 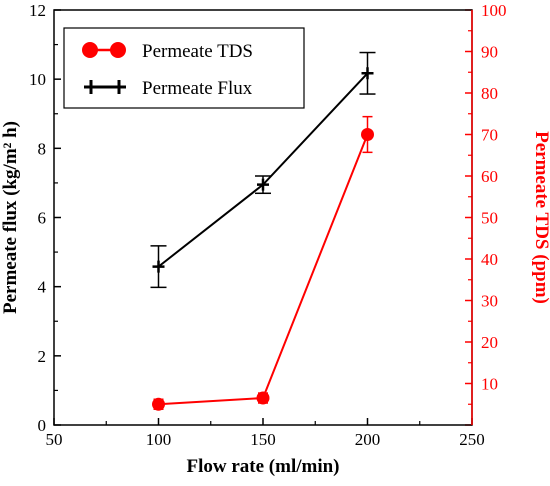 I want to click on y-right-tick-label: 40, so click(x=489, y=259).